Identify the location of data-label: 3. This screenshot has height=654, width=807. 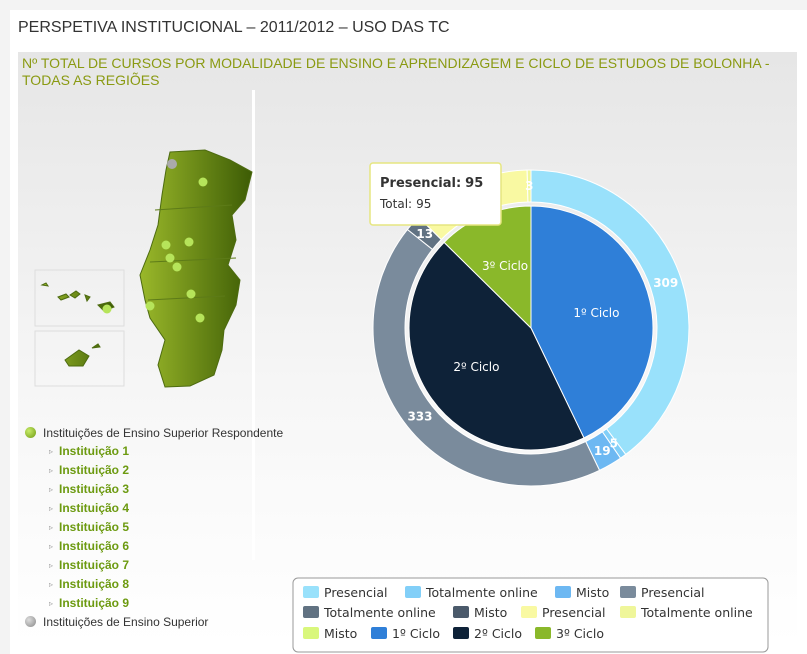
(529, 186).